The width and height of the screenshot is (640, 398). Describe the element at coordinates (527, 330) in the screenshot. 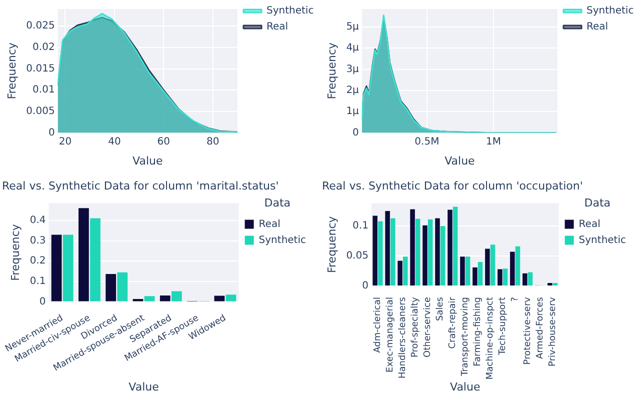

I see `x-tick-label: Protective-serv` at that location.